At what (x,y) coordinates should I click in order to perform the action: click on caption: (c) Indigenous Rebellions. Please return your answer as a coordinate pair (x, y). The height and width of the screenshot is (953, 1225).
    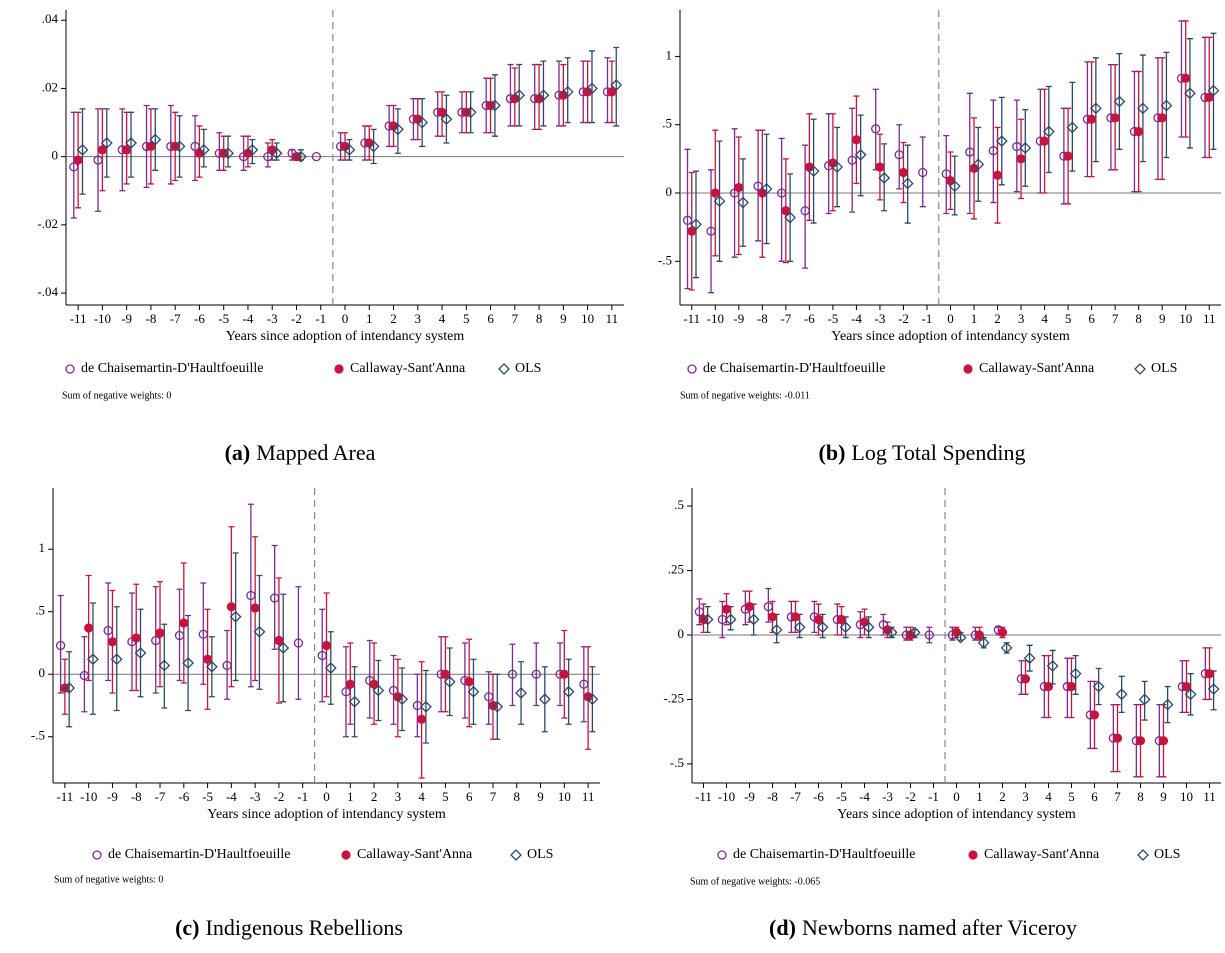
    Looking at the image, I should click on (289, 927).